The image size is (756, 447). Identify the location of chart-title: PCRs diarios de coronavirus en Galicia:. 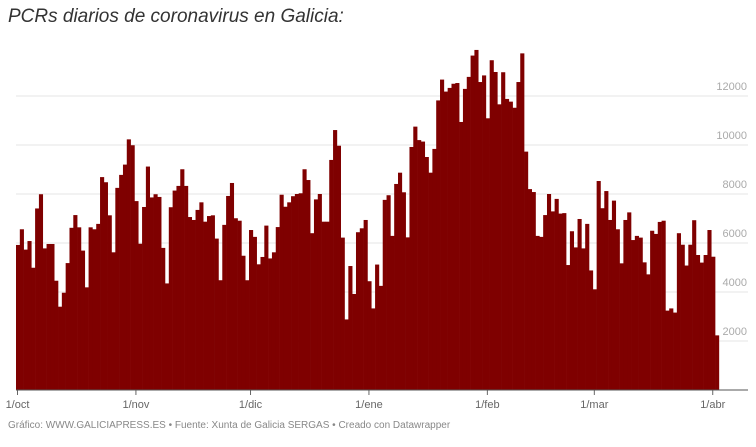
(176, 16).